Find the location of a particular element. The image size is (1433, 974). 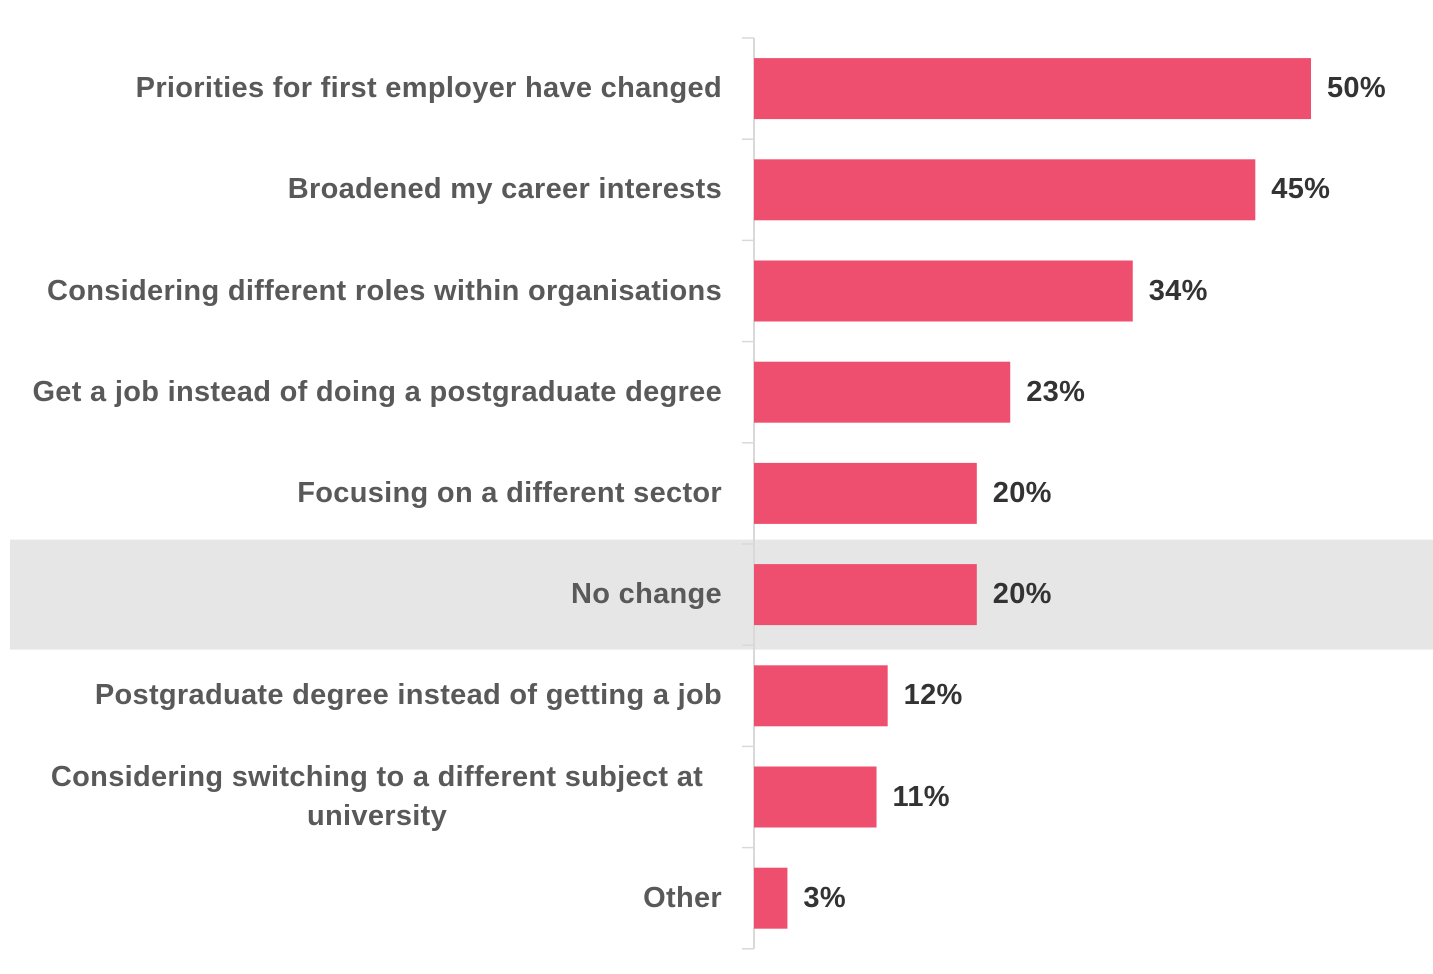

value-label: 11% is located at coordinates (921, 797).